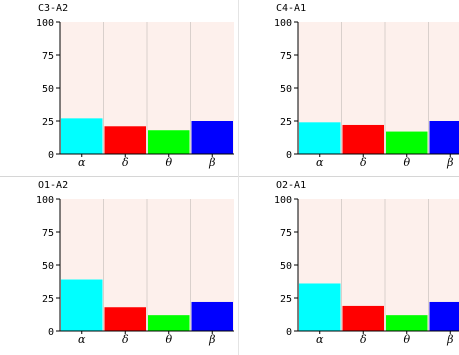 This screenshot has height=355, width=459. I want to click on panel-divider-vertical, so click(238, 177).